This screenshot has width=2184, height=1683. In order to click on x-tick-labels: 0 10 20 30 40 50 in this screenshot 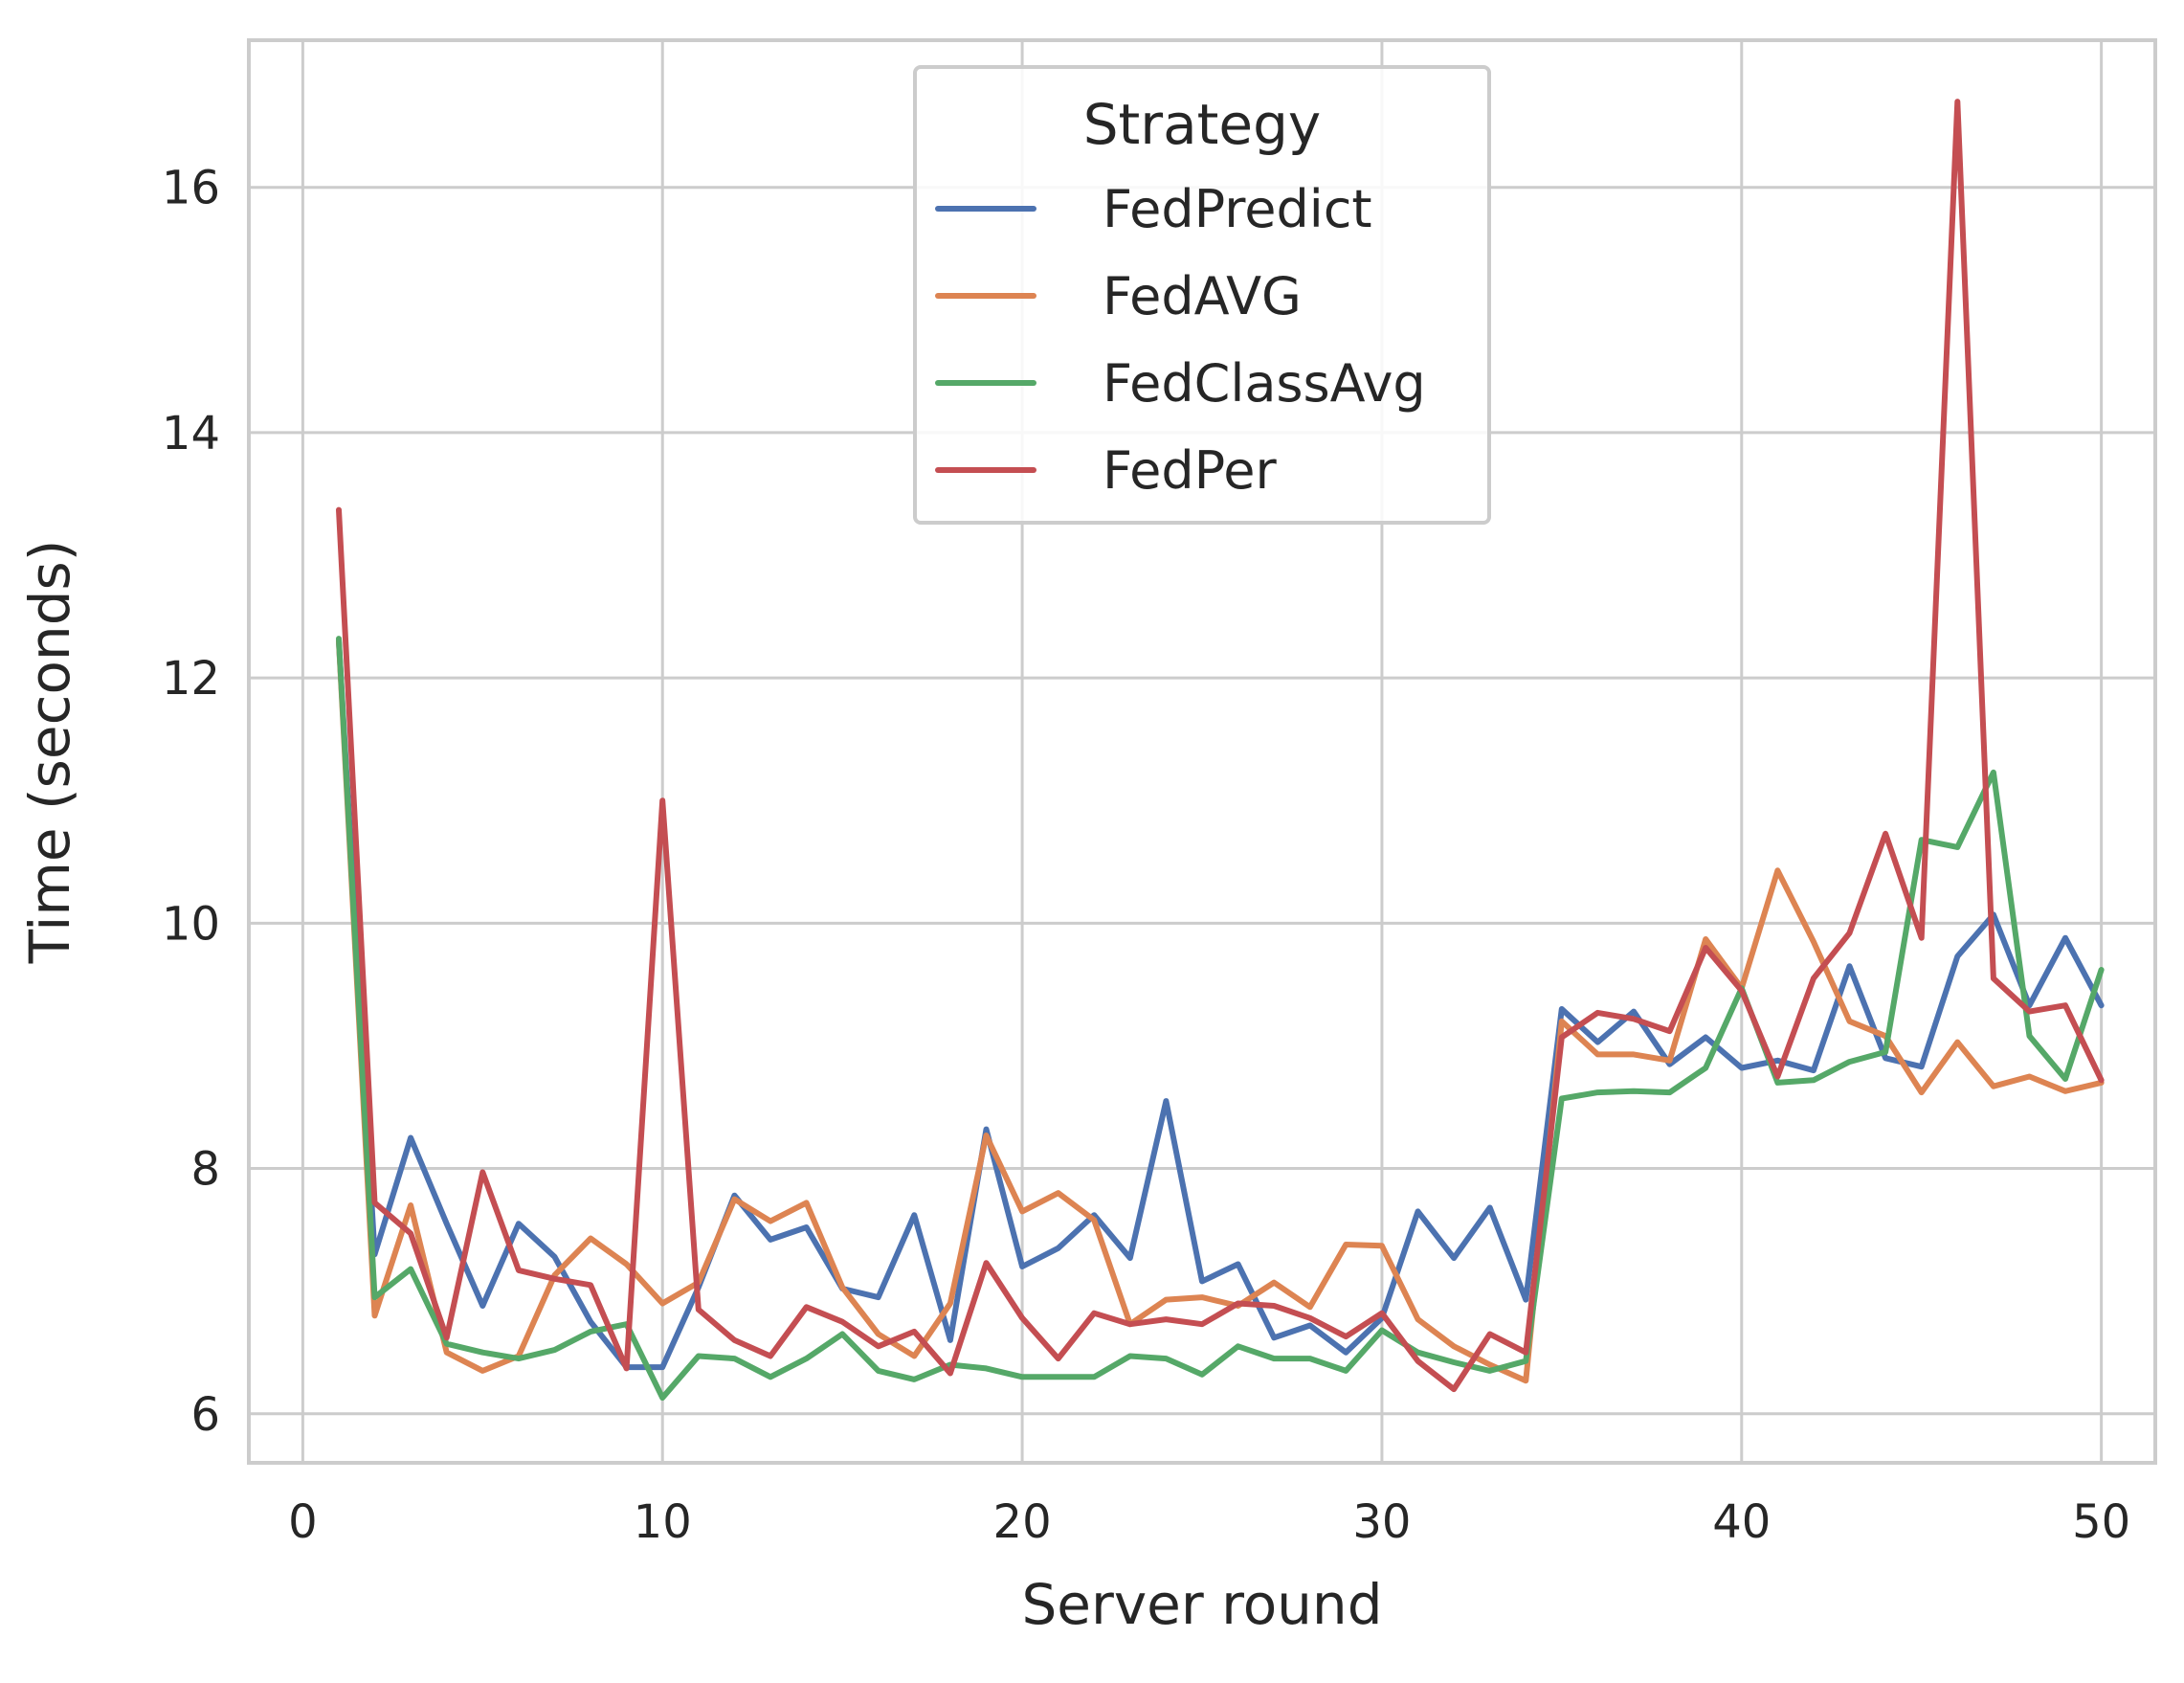, I will do `click(1209, 1522)`.